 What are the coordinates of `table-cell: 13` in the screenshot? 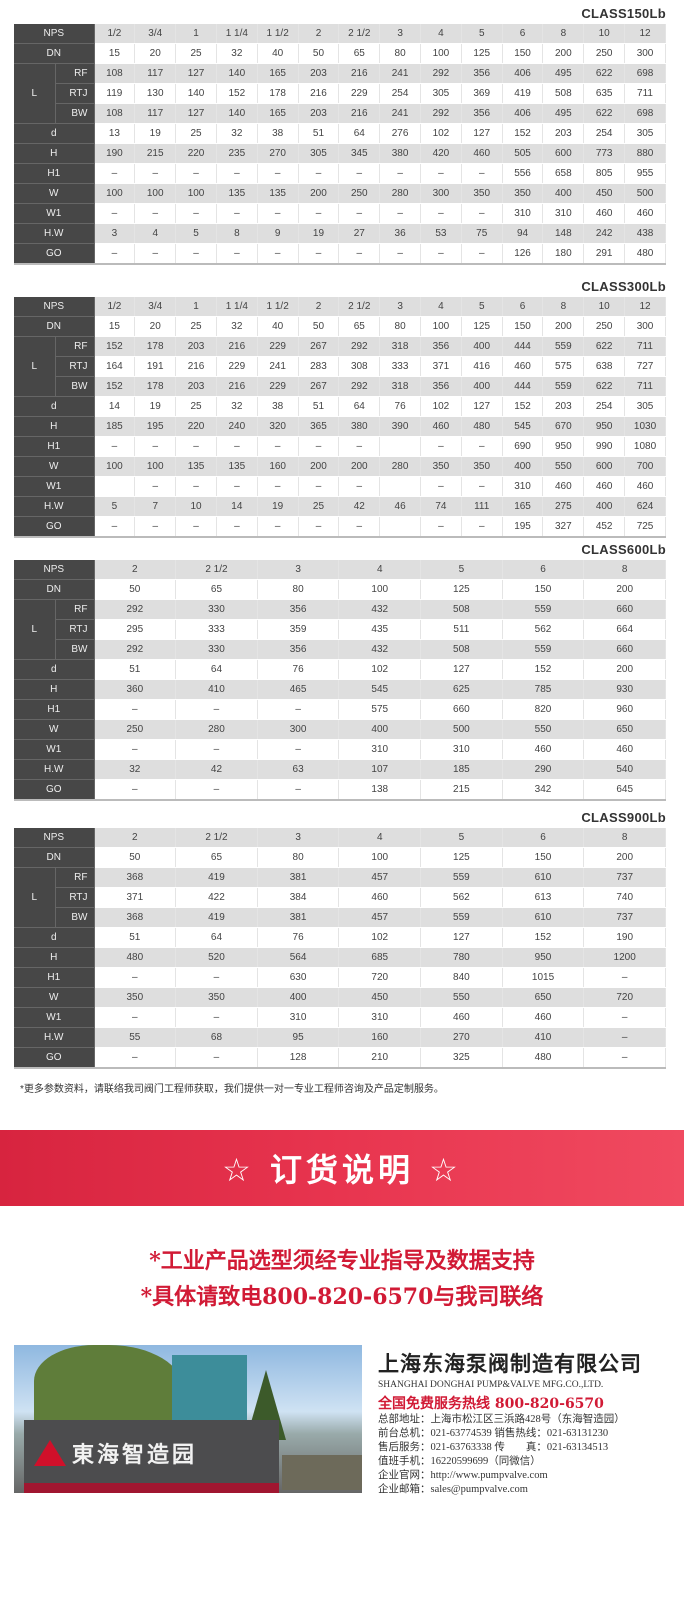 It's located at (115, 133).